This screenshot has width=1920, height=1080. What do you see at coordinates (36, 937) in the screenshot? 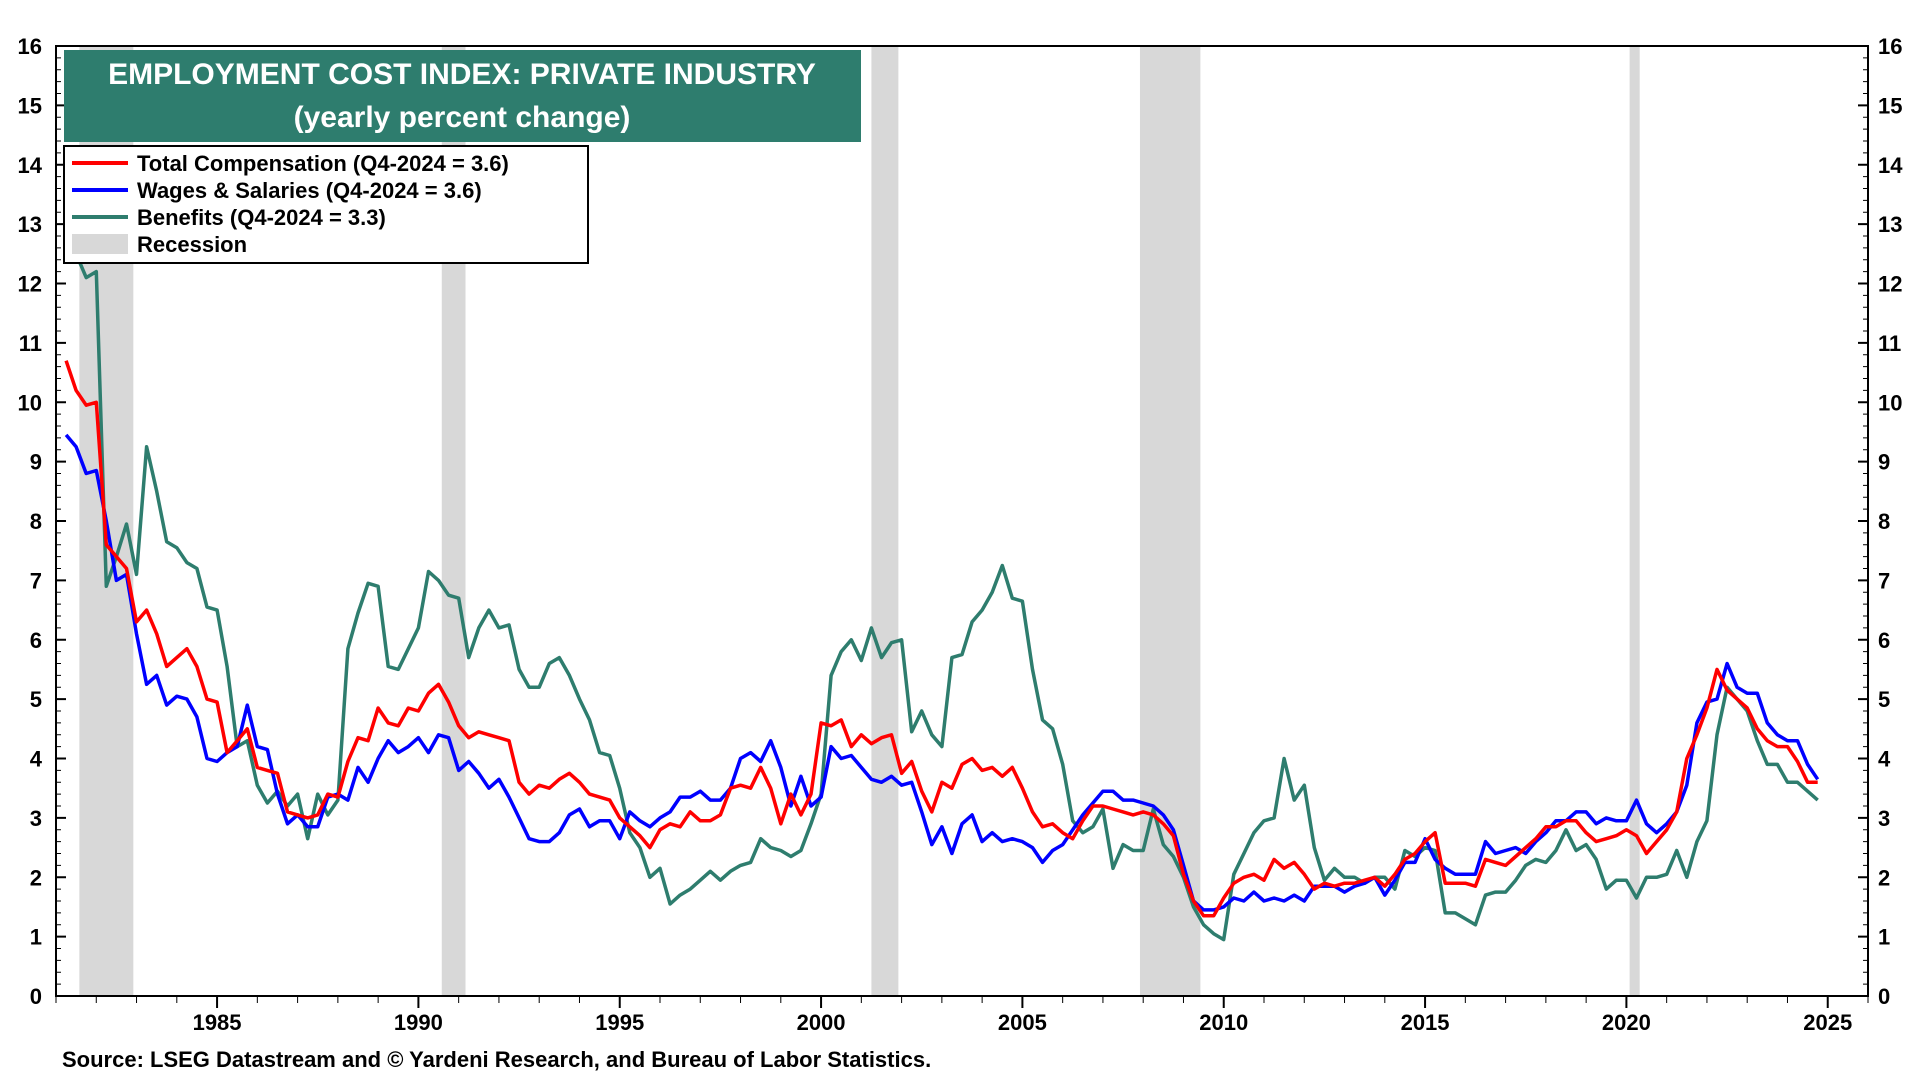
I see `y-tick-label-left: 1` at bounding box center [36, 937].